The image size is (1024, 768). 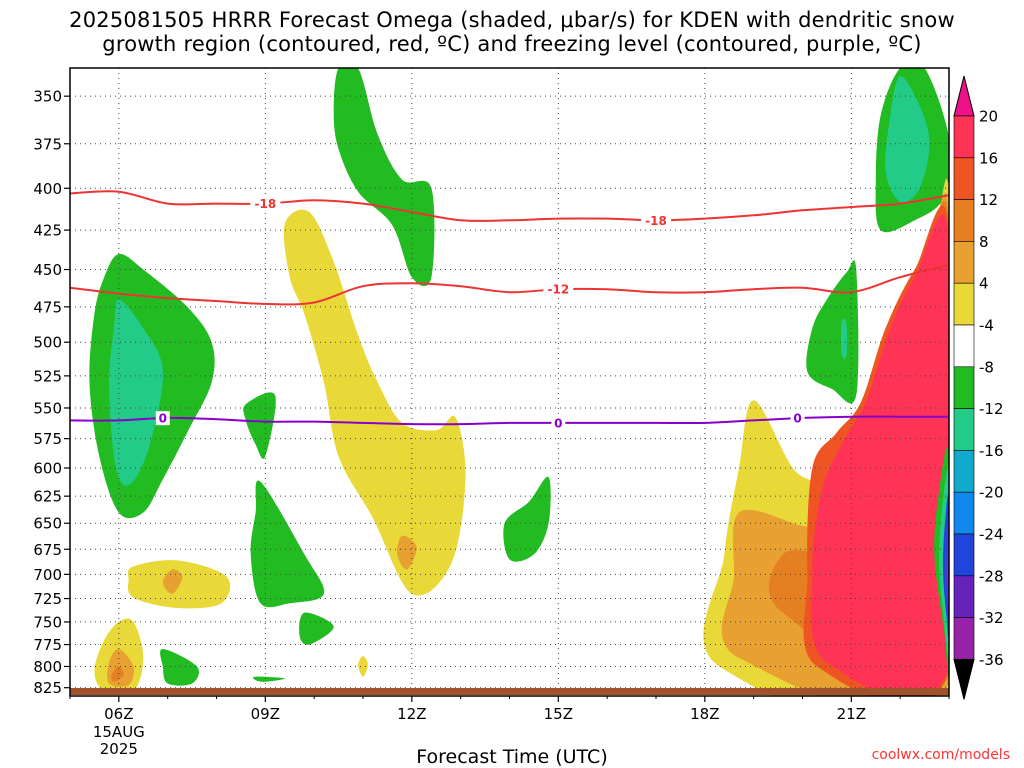 I want to click on x-date-label: 2025, so click(x=119, y=749).